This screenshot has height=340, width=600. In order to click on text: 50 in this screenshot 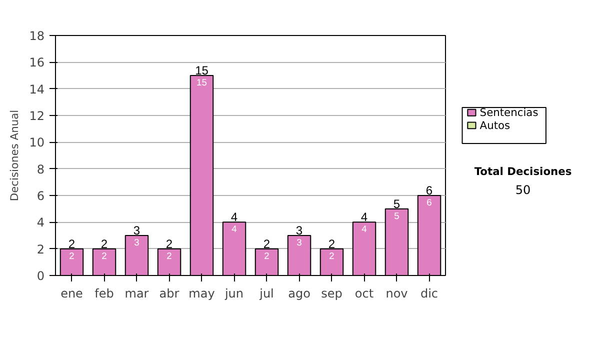, I will do `click(523, 190)`.